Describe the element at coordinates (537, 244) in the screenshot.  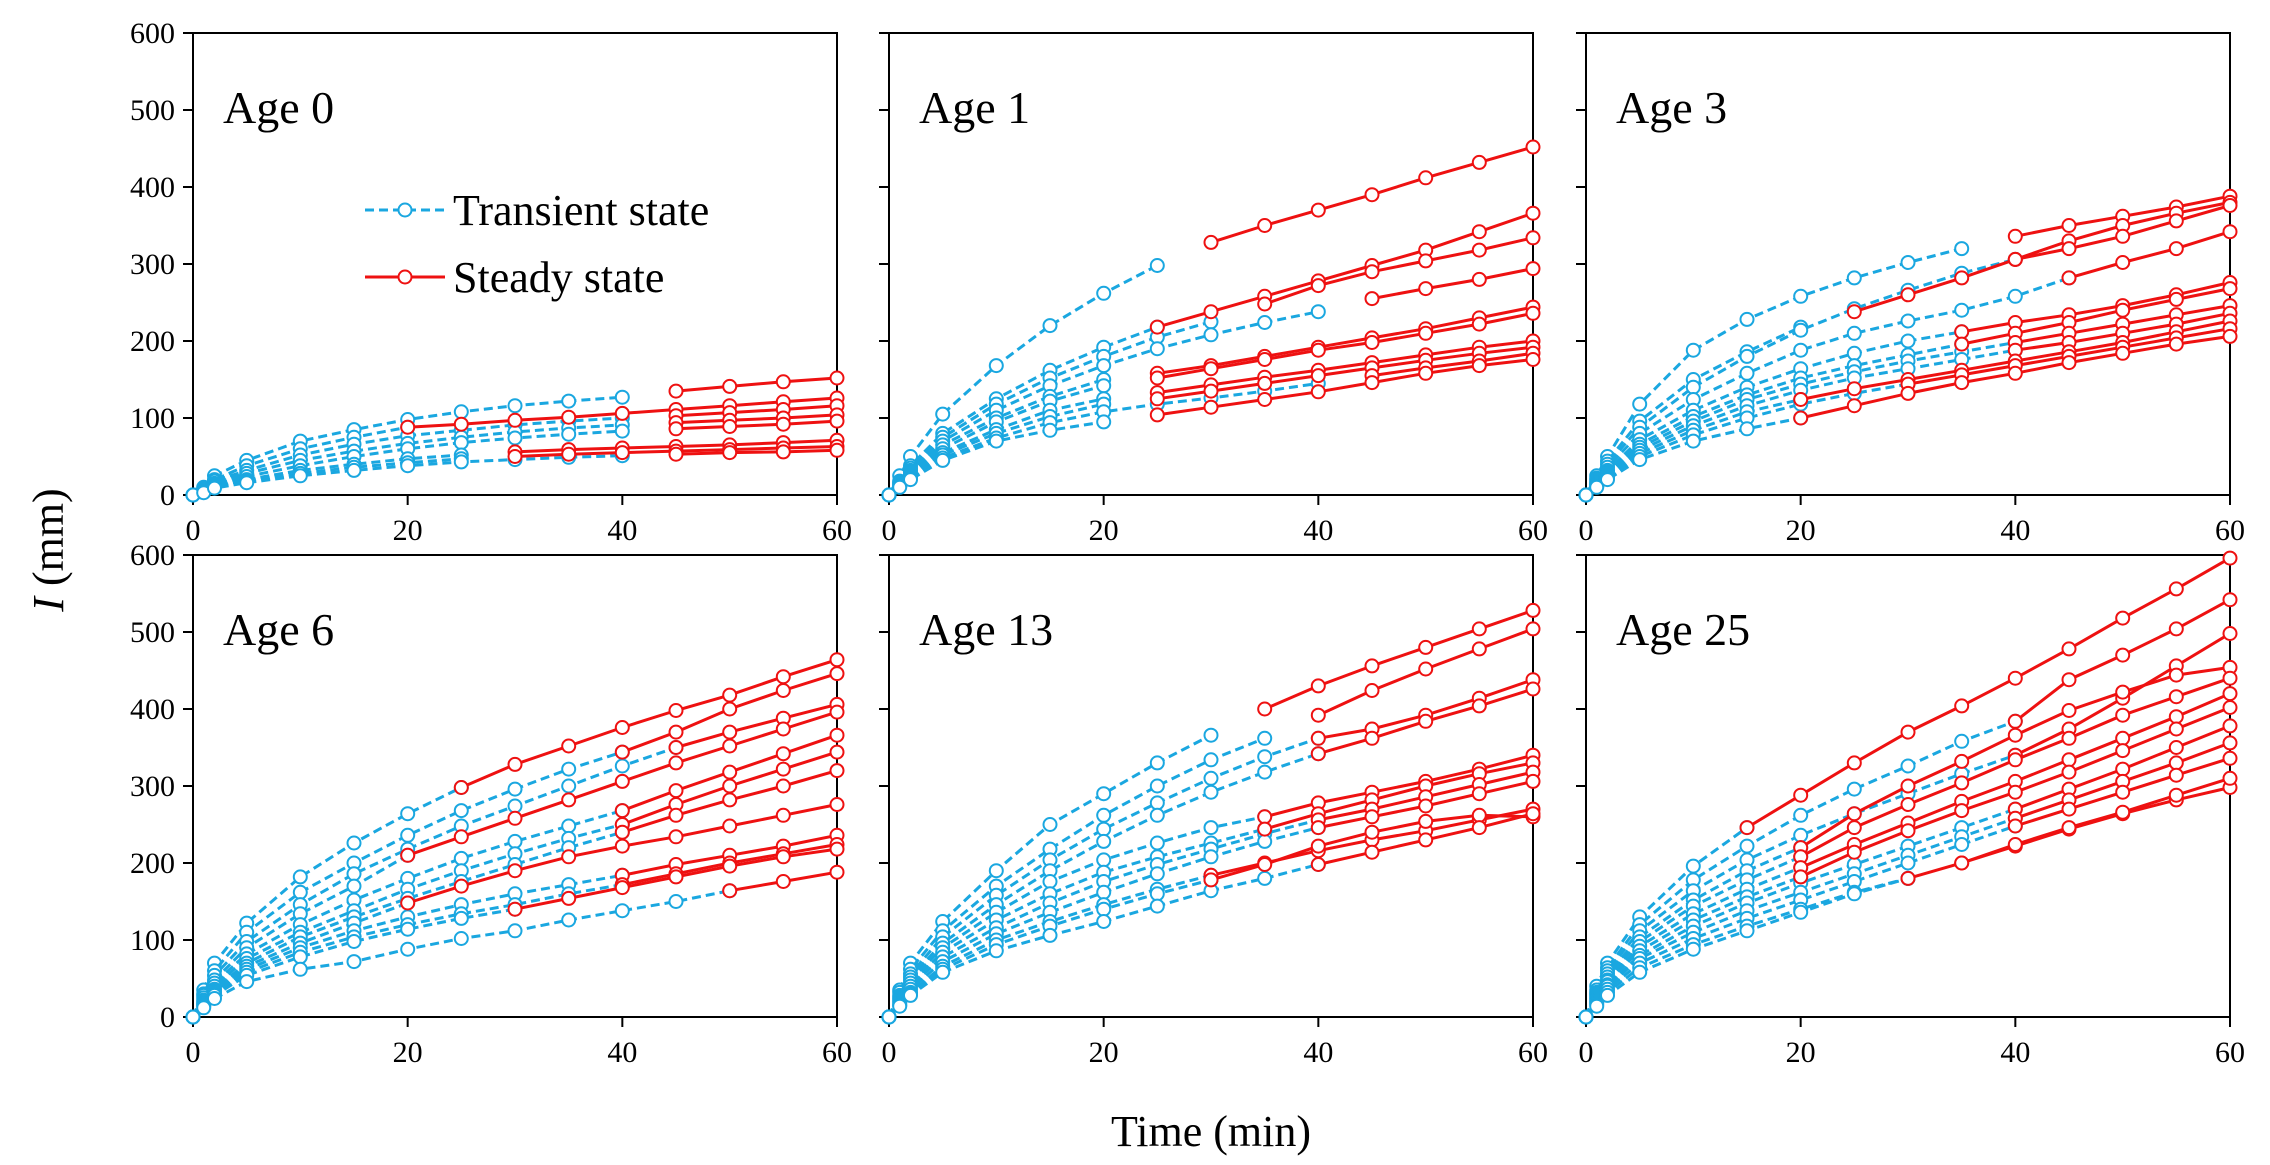
I see `legend: Transient state Steady state` at that location.